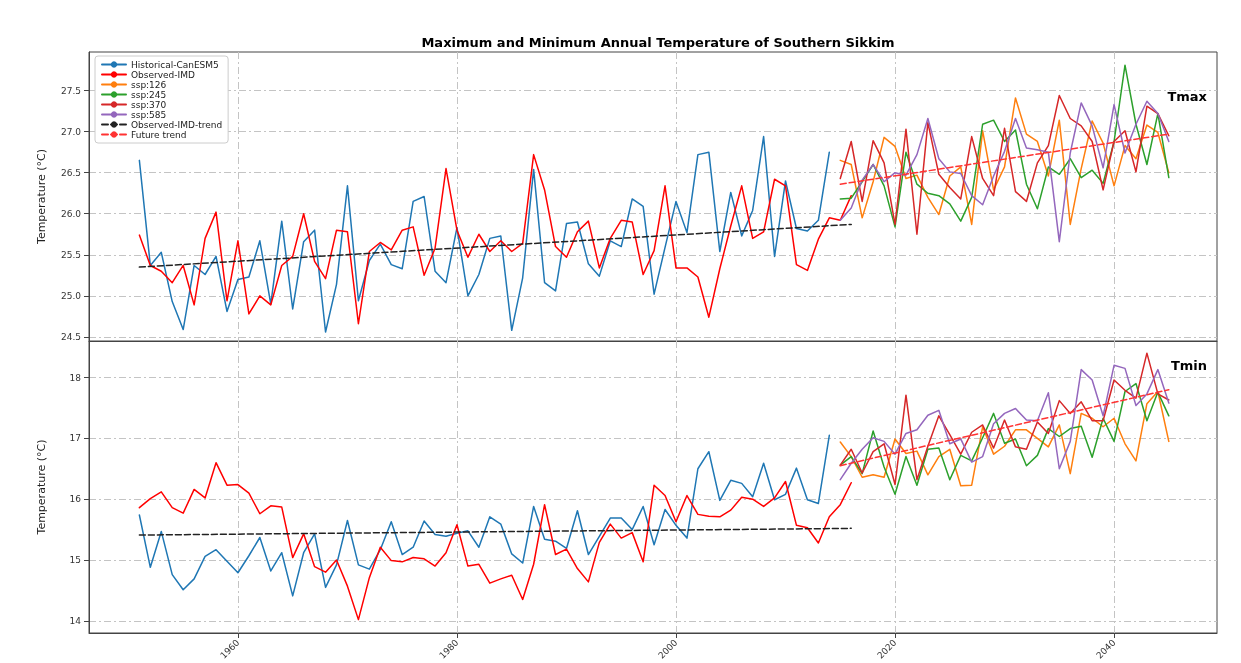  I want to click on y-tick-label: 18, so click(75, 377).